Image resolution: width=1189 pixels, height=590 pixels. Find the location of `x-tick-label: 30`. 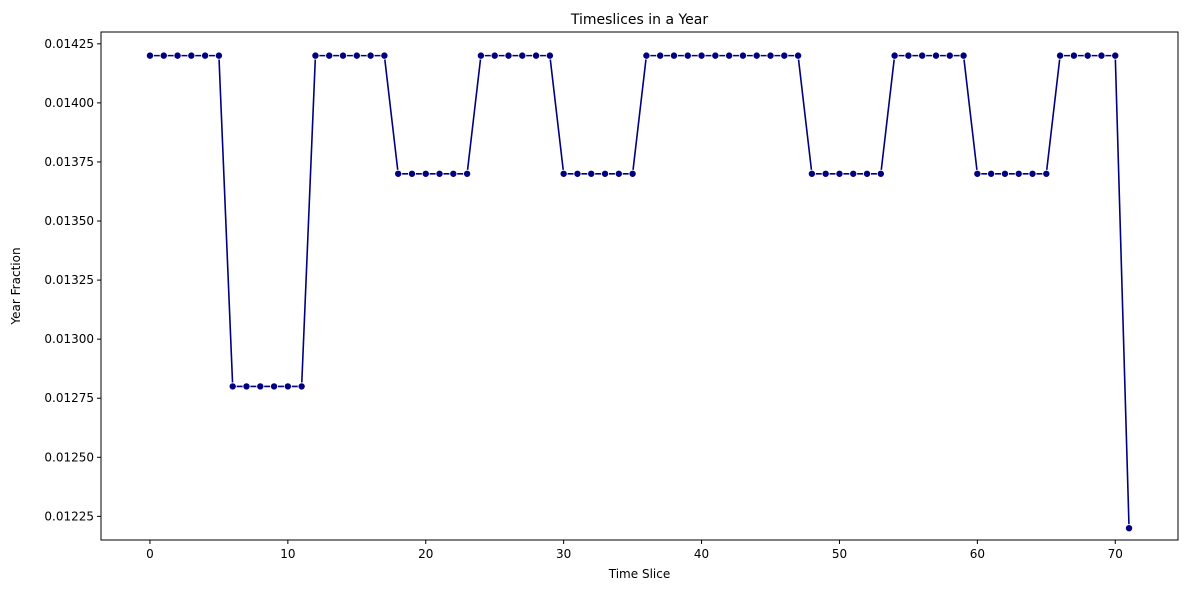

x-tick-label: 30 is located at coordinates (563, 554).